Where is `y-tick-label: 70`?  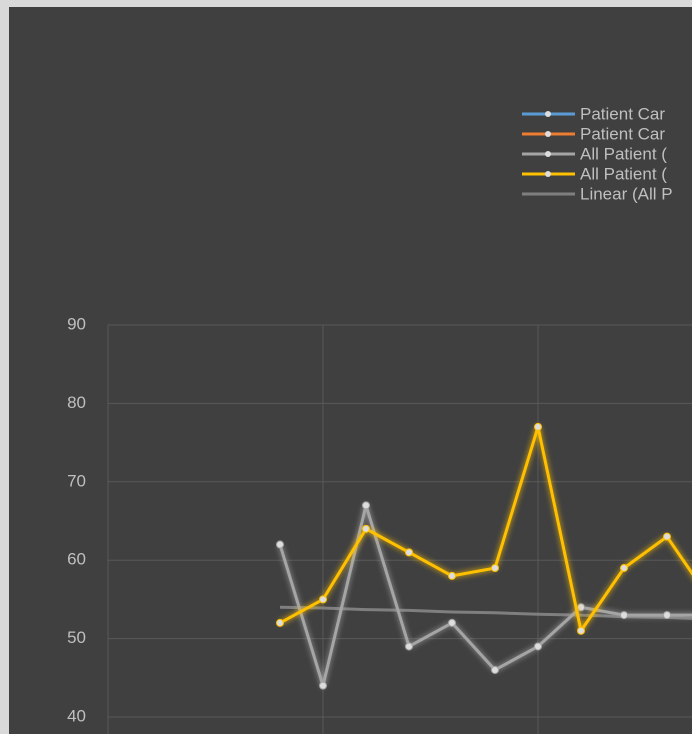 y-tick-label: 70 is located at coordinates (76, 480).